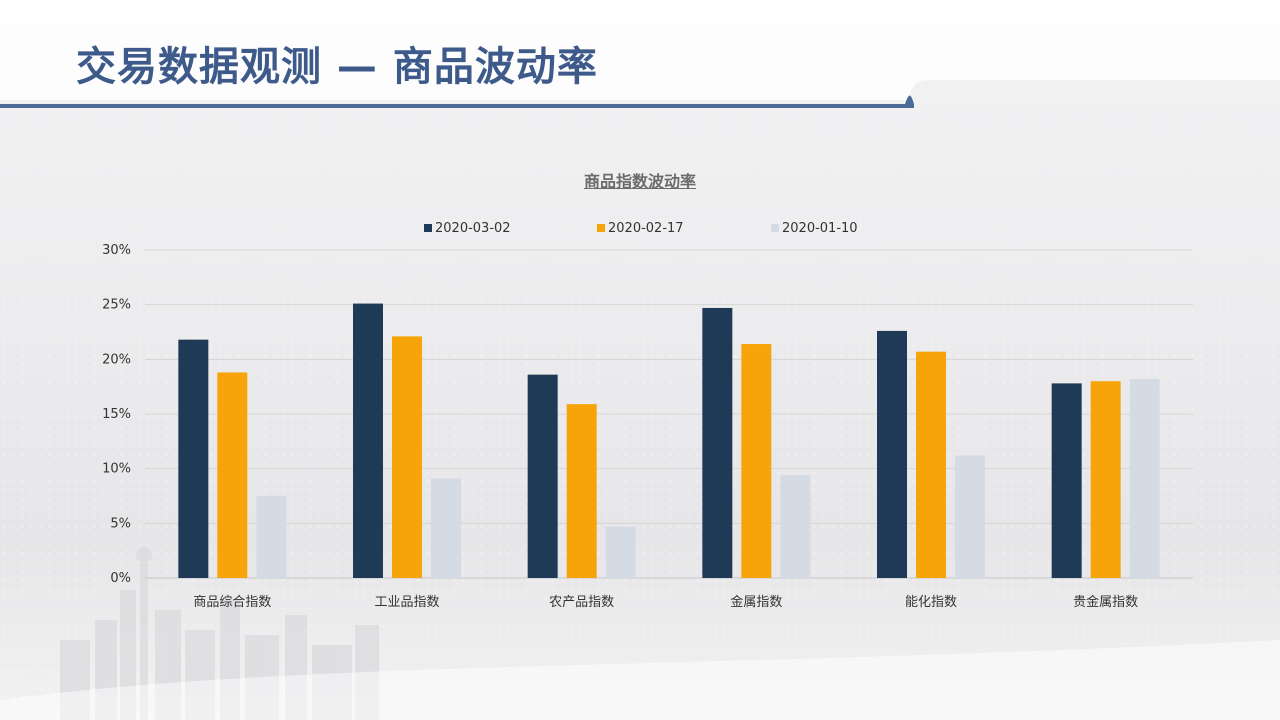 Image resolution: width=1280 pixels, height=720 pixels. Describe the element at coordinates (820, 228) in the screenshot. I see `legend-label: 2020-01-10` at that location.